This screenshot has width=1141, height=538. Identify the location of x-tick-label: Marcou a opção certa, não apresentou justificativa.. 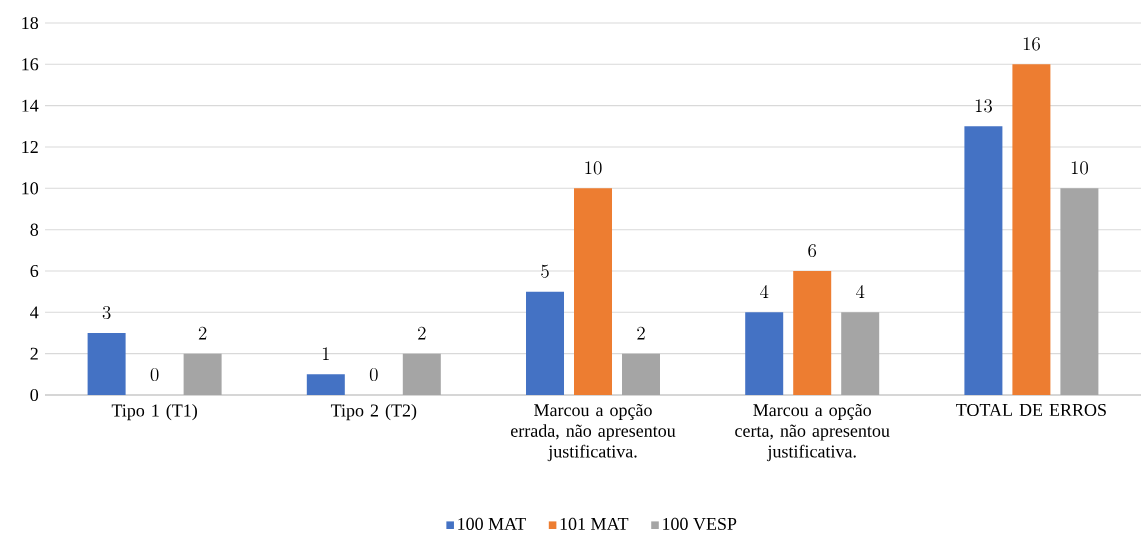
(812, 432).